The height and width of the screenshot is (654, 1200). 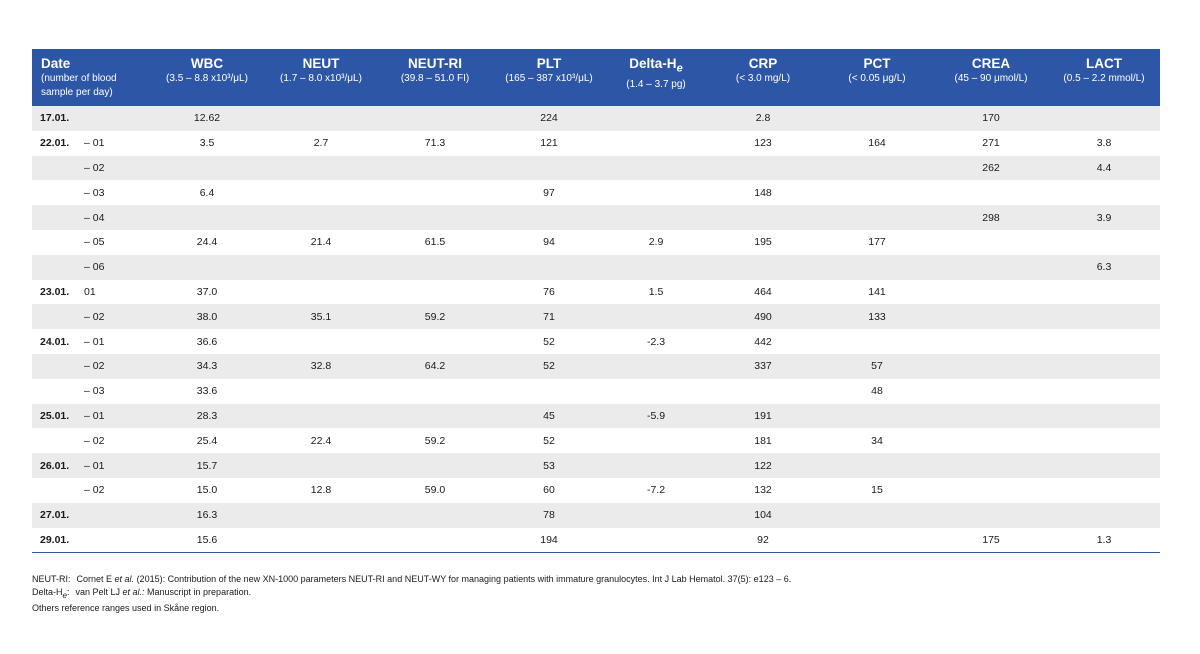 What do you see at coordinates (763, 63) in the screenshot?
I see `column-title: CRP` at bounding box center [763, 63].